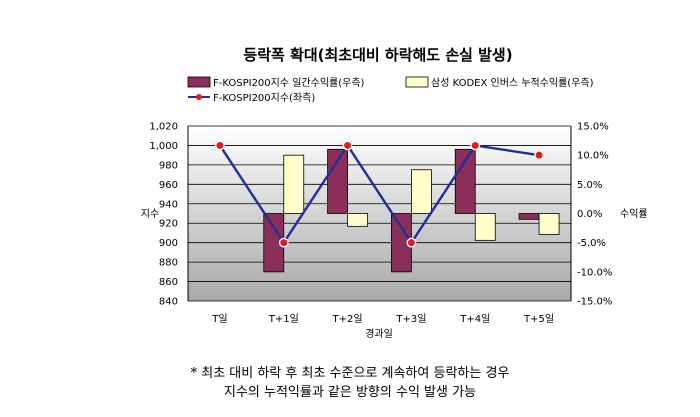  Describe the element at coordinates (377, 55) in the screenshot. I see `chart-title: 등락폭 확대(최초대비 하락해도 손실 발생)` at that location.